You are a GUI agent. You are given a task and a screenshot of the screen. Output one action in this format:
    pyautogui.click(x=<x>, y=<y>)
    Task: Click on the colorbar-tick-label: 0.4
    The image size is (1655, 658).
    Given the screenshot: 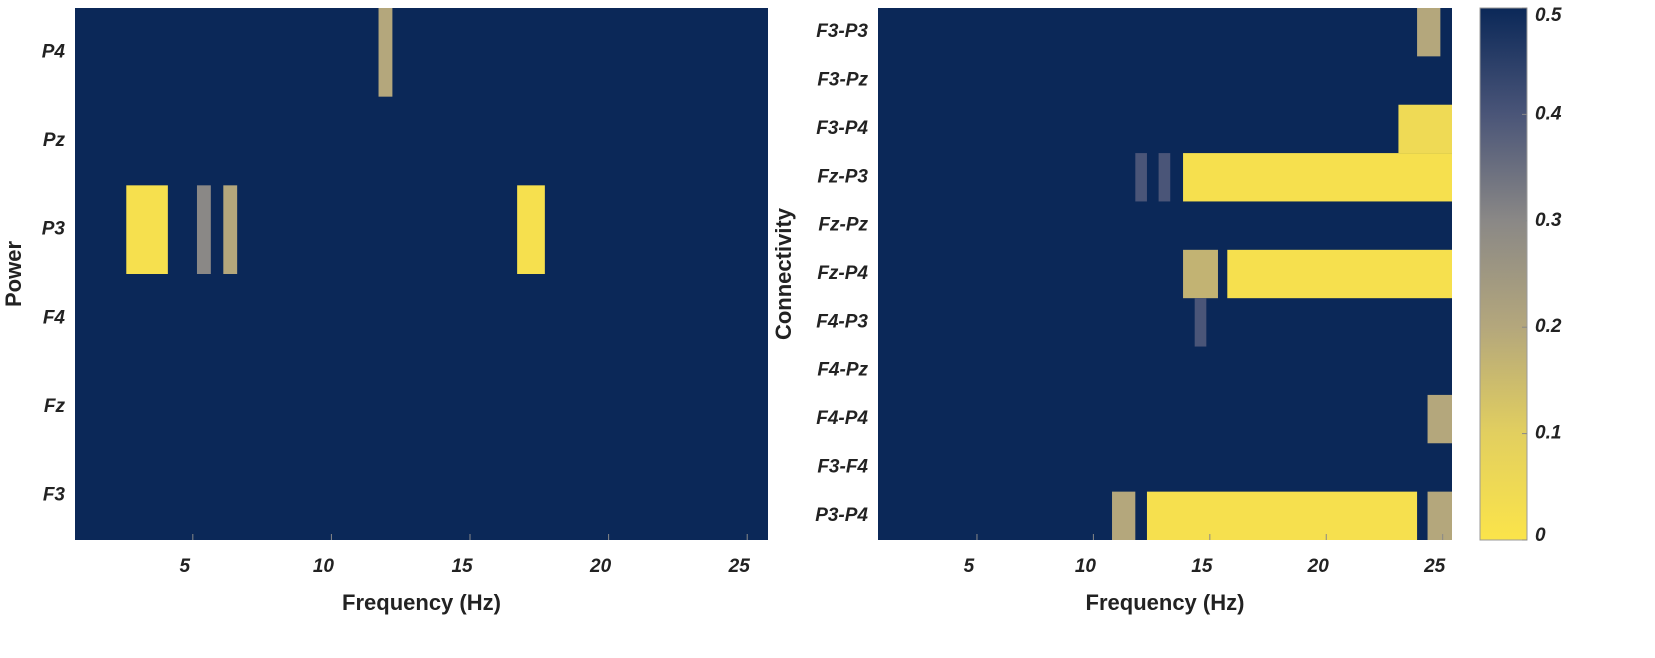 What is the action you would take?
    pyautogui.click(x=1548, y=113)
    